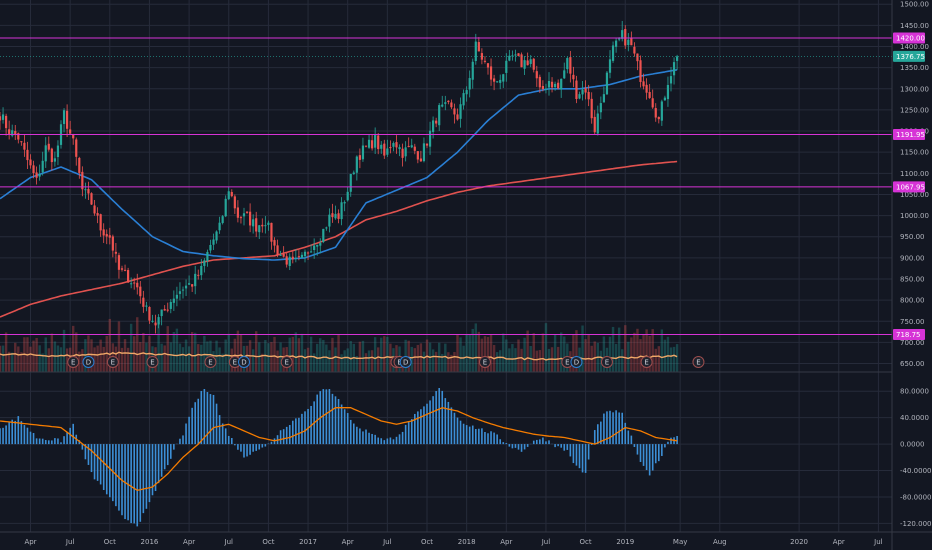  What do you see at coordinates (914, 110) in the screenshot?
I see `price-tick-label: 1250.00` at bounding box center [914, 110].